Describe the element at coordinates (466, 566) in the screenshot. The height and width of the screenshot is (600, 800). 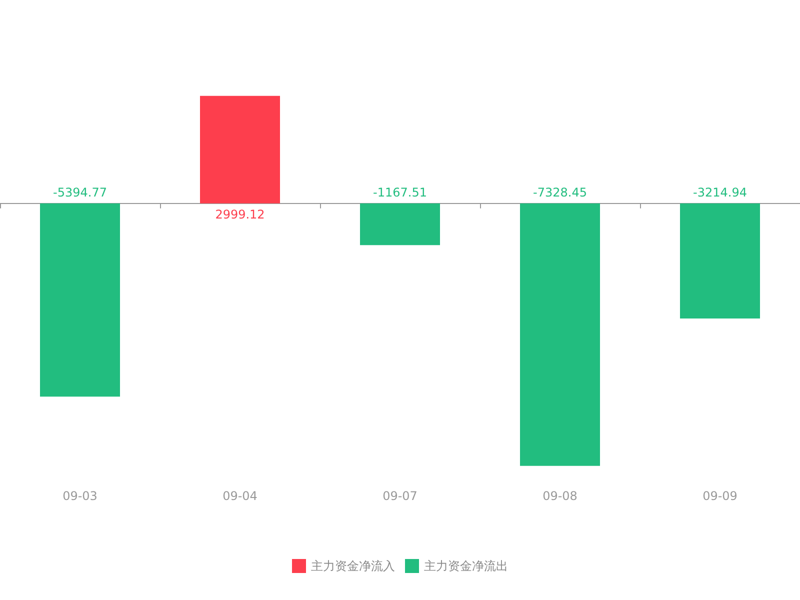
I see `legend-label: 主力资金净流出` at that location.